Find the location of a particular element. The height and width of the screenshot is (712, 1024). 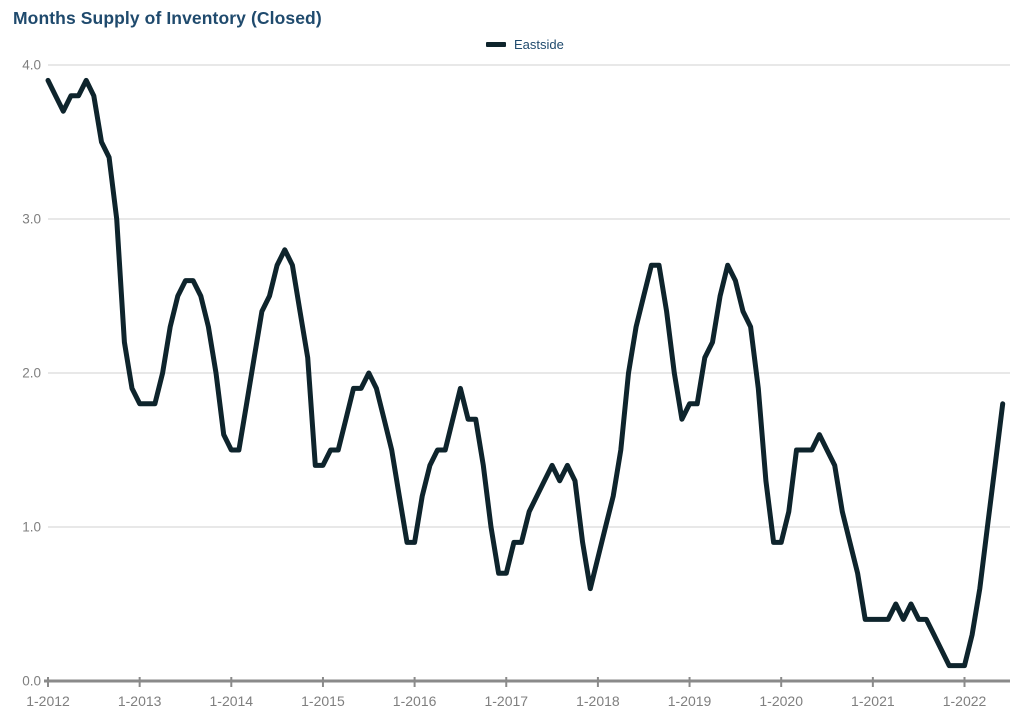

legend: Eastside is located at coordinates (525, 44).